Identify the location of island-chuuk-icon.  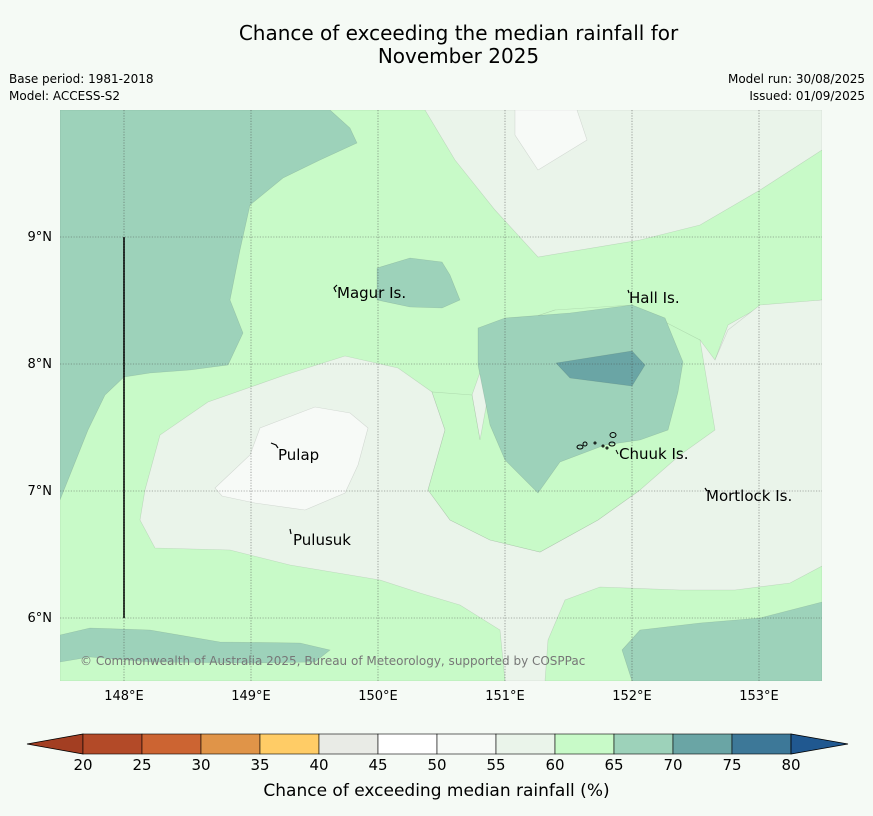
(597, 443).